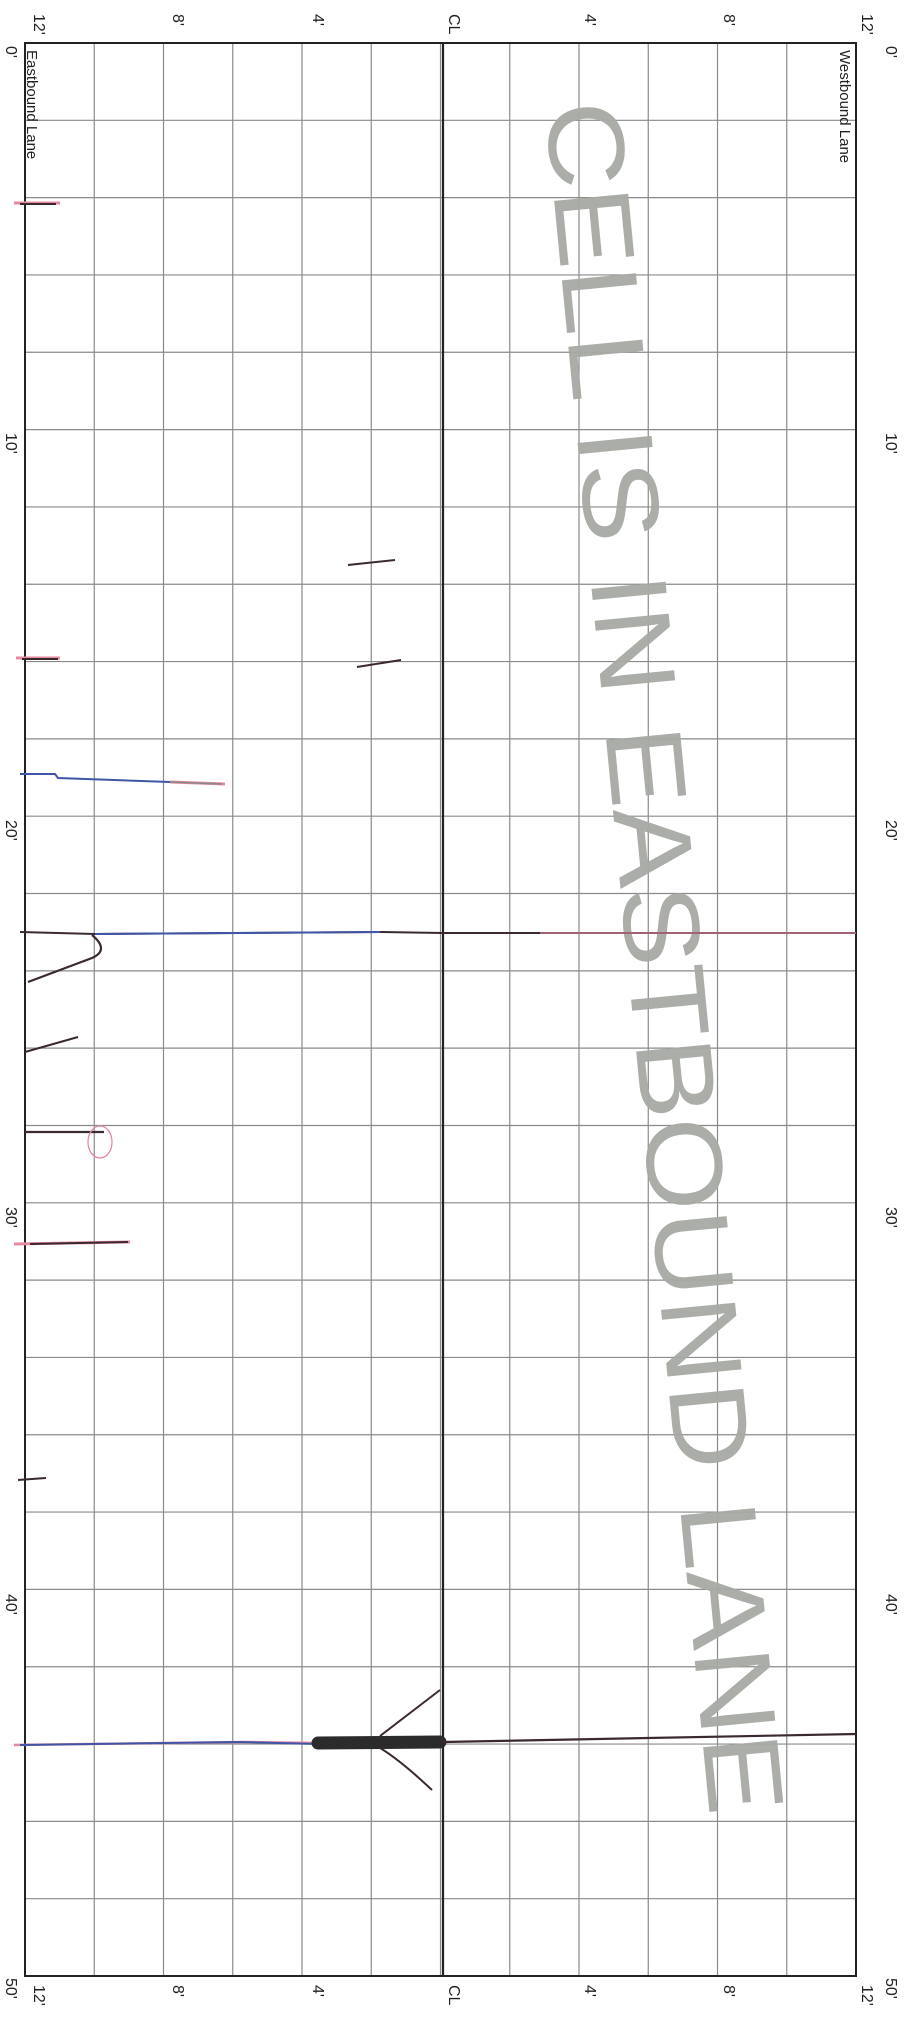 This screenshot has width=915, height=2017. What do you see at coordinates (890, 1217) in the screenshot?
I see `right-label-30: 30'` at bounding box center [890, 1217].